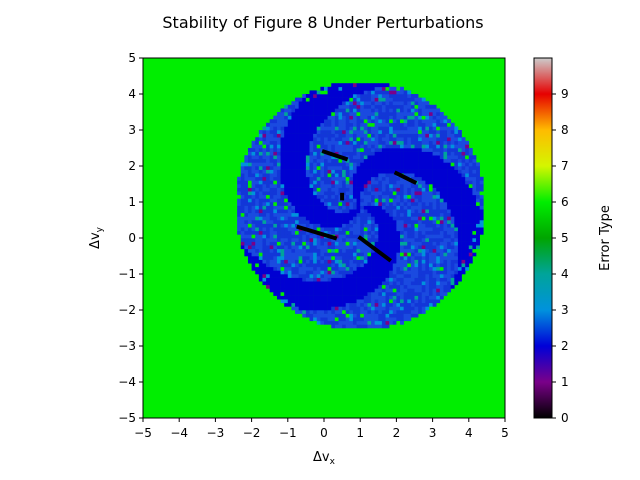  What do you see at coordinates (565, 202) in the screenshot?
I see `colorbar-tick-label: 6` at bounding box center [565, 202].